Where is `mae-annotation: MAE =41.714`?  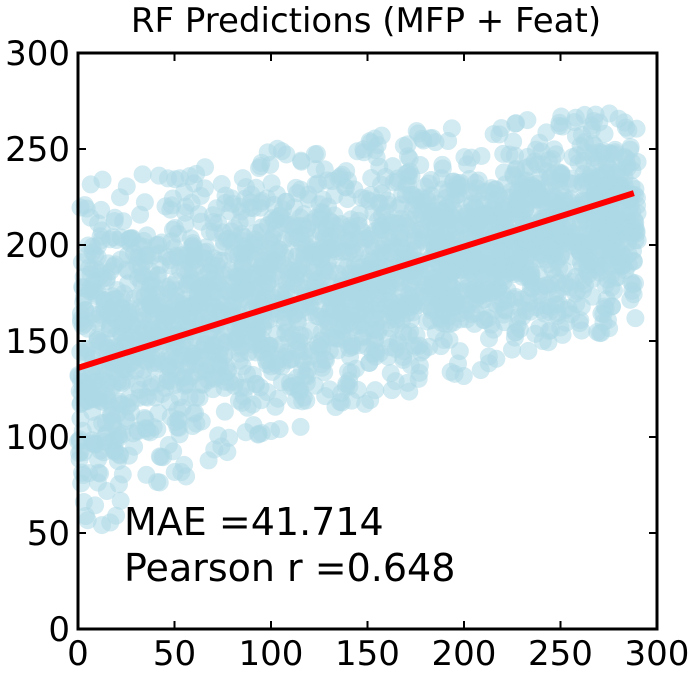 mae-annotation: MAE =41.714 is located at coordinates (254, 522).